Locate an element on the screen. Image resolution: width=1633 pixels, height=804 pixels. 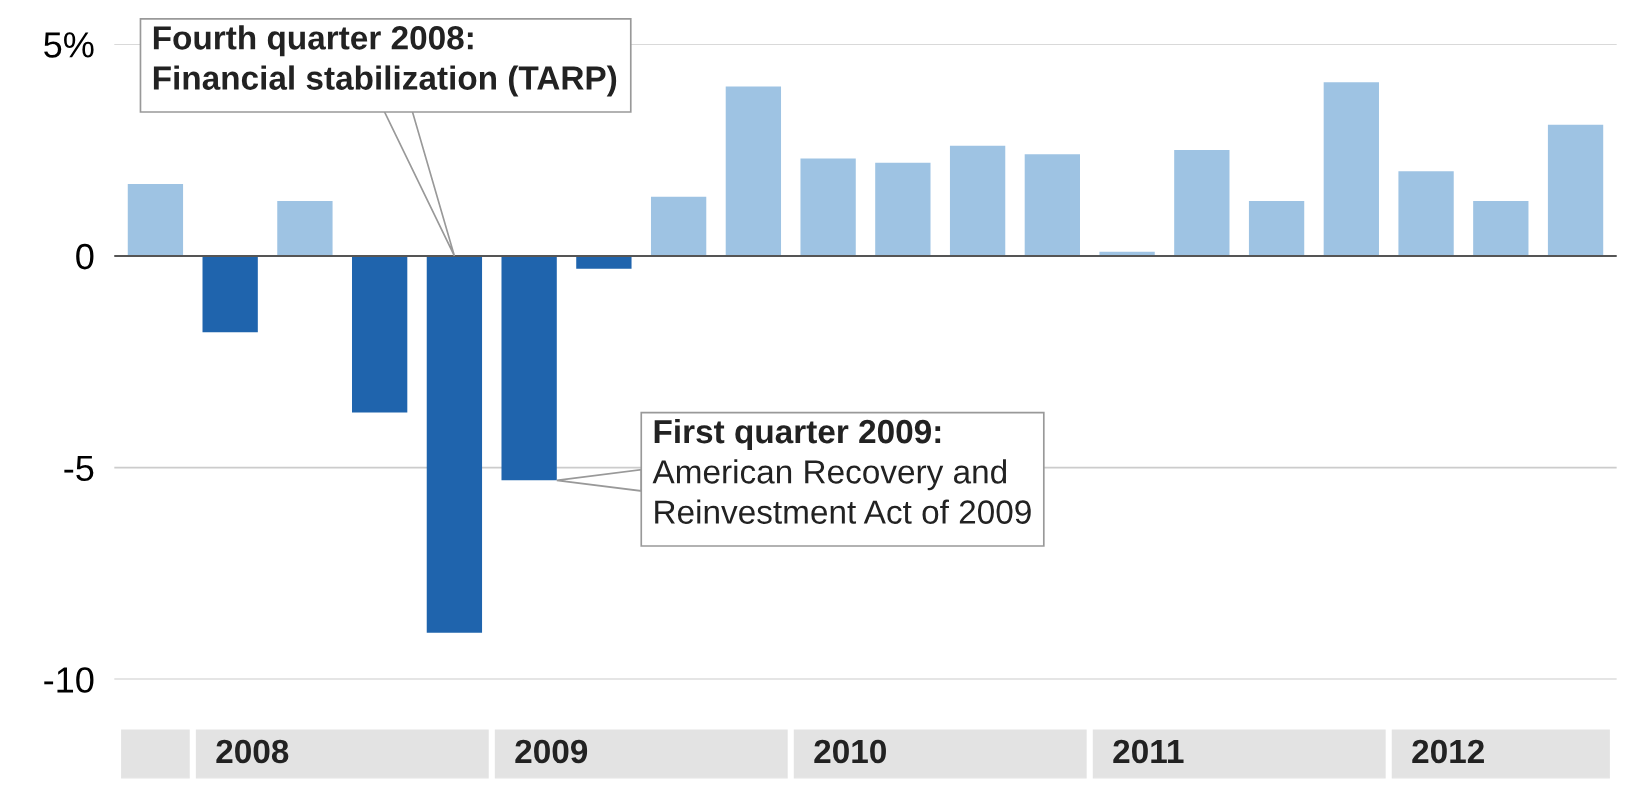
y-tick-label: -10 is located at coordinates (69, 680).